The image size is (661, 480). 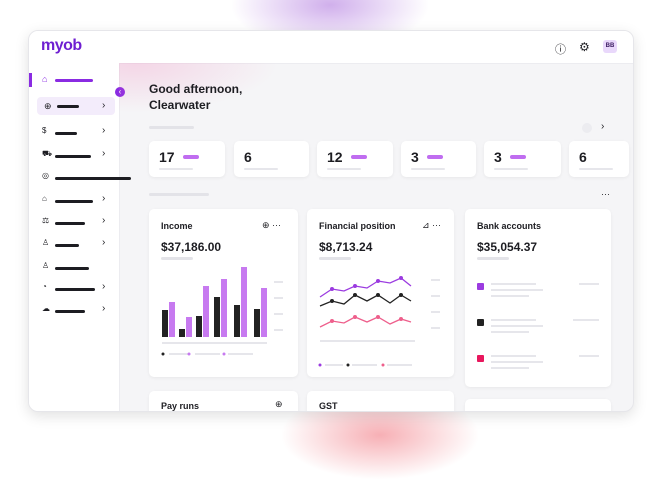 I want to click on greeting-name: Clearwater, so click(x=180, y=105).